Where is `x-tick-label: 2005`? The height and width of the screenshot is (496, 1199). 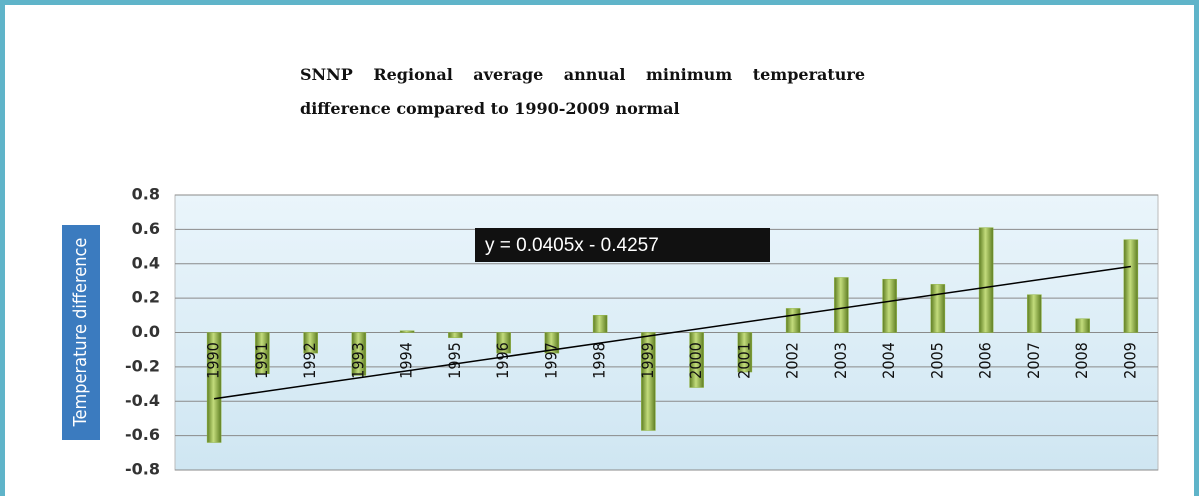 x-tick-label: 2005 is located at coordinates (936, 360).